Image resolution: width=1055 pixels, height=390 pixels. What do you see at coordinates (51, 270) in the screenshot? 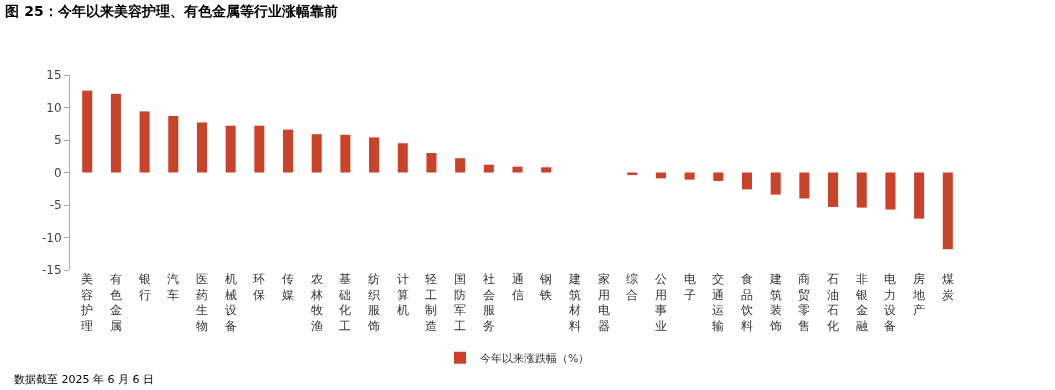
I see `y-tick-label: -15` at bounding box center [51, 270].